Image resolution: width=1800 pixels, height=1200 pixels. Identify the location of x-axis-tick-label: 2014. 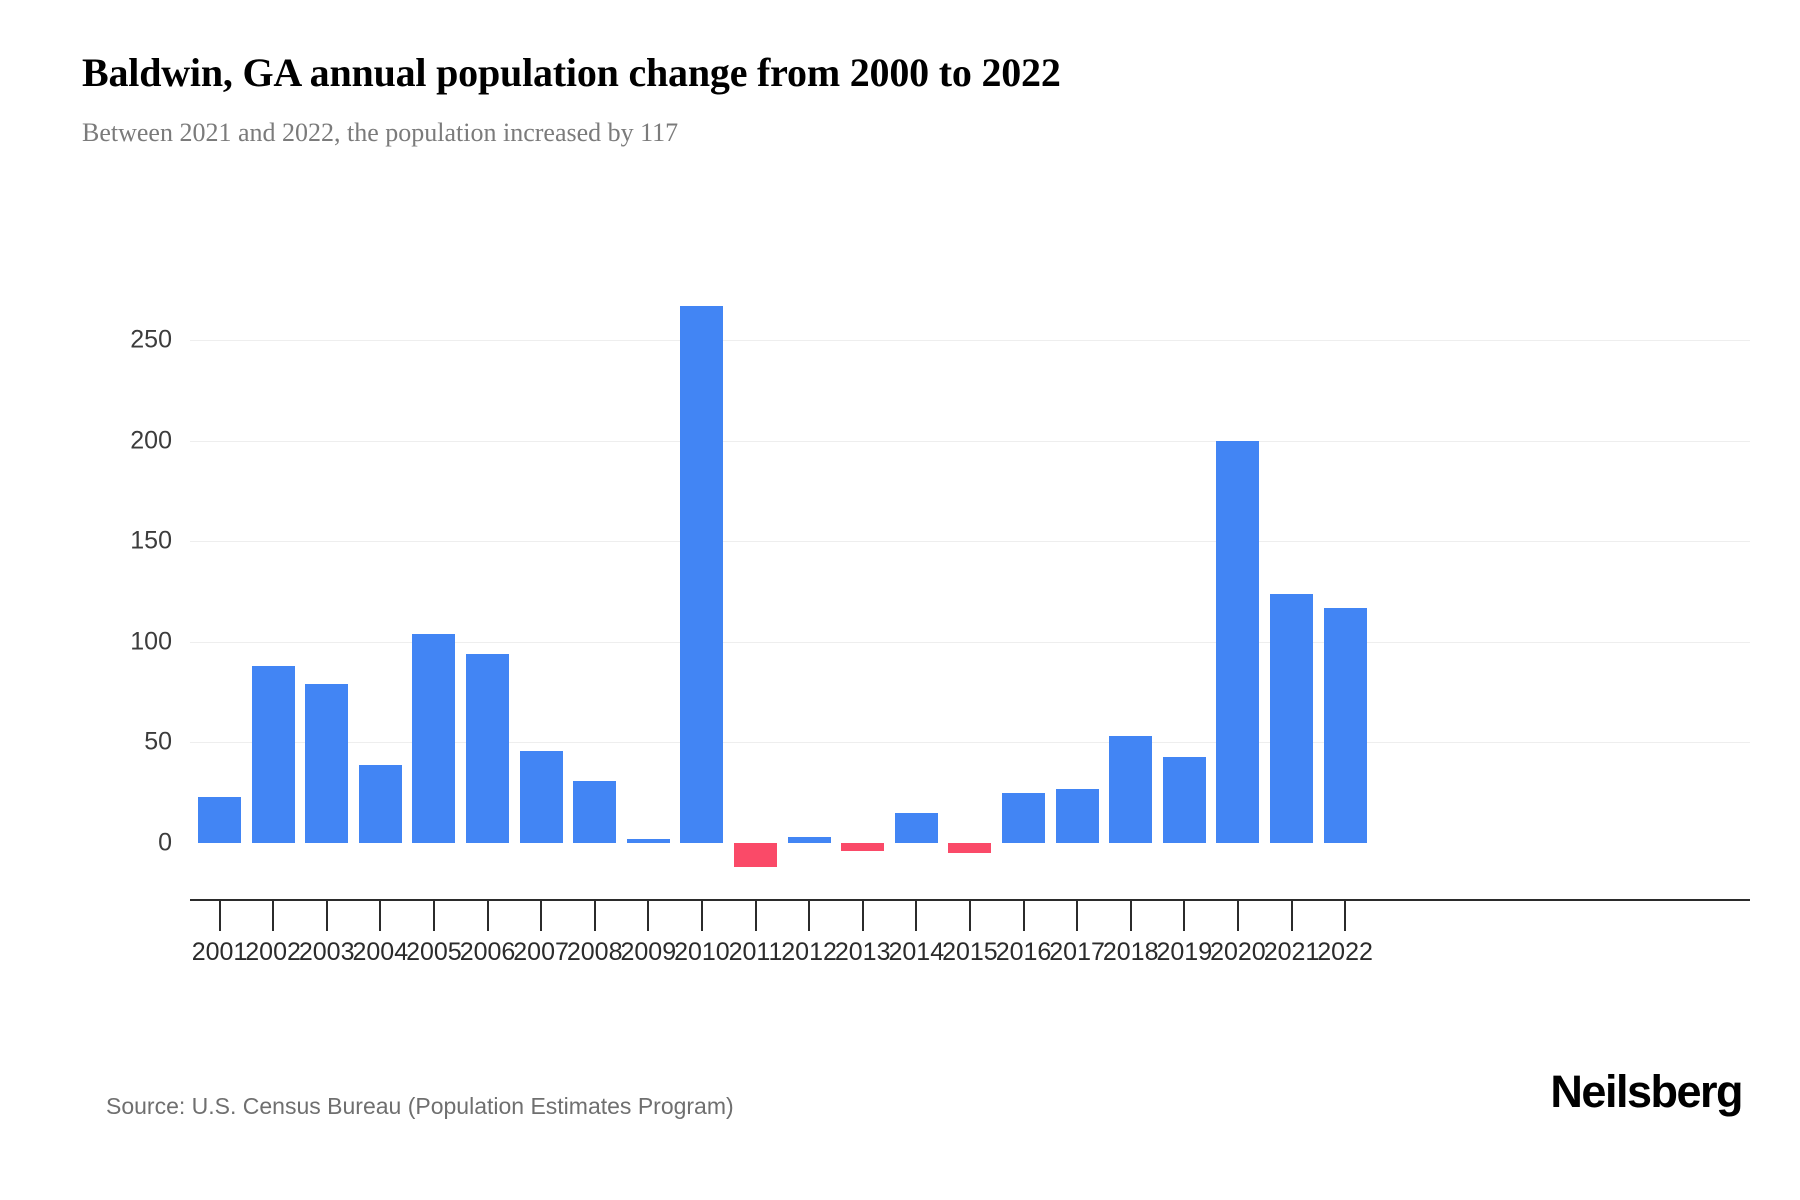
(916, 952).